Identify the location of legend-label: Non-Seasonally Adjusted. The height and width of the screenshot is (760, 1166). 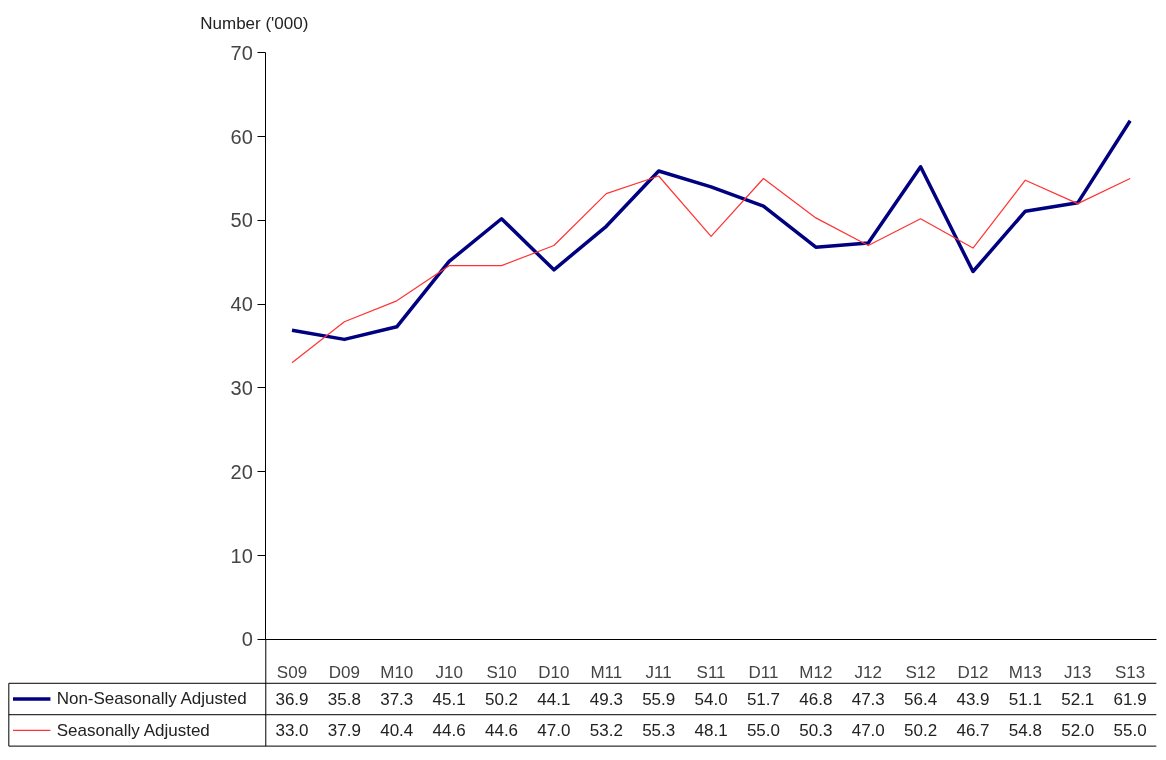
(151, 699).